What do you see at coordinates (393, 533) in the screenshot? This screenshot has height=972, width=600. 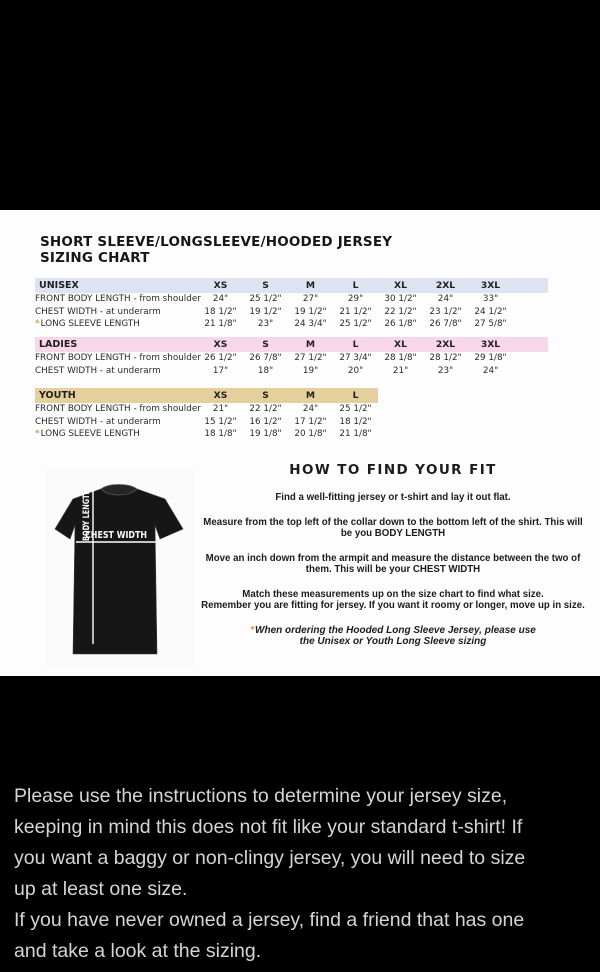 I see `fit-guide-line: be you BODY LENGTH` at bounding box center [393, 533].